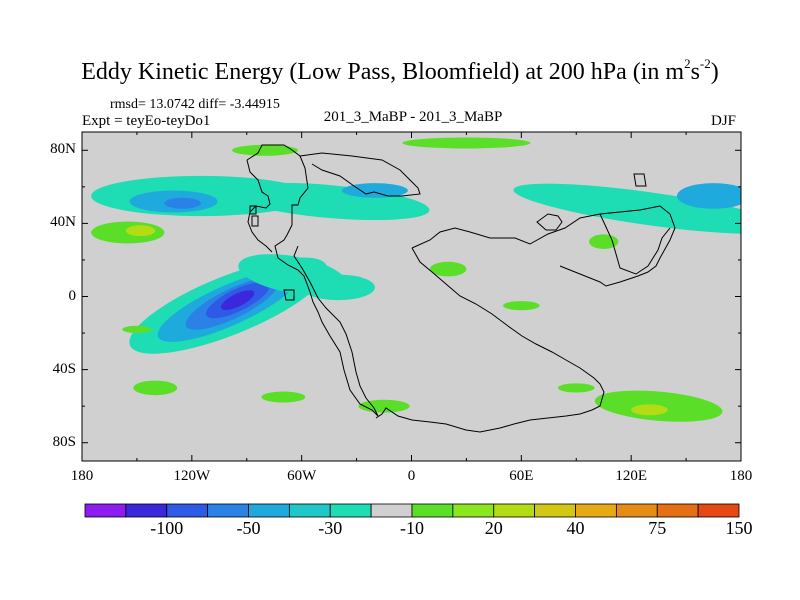 The height and width of the screenshot is (600, 800). I want to click on coastline-north-america-west, so click(259, 206).